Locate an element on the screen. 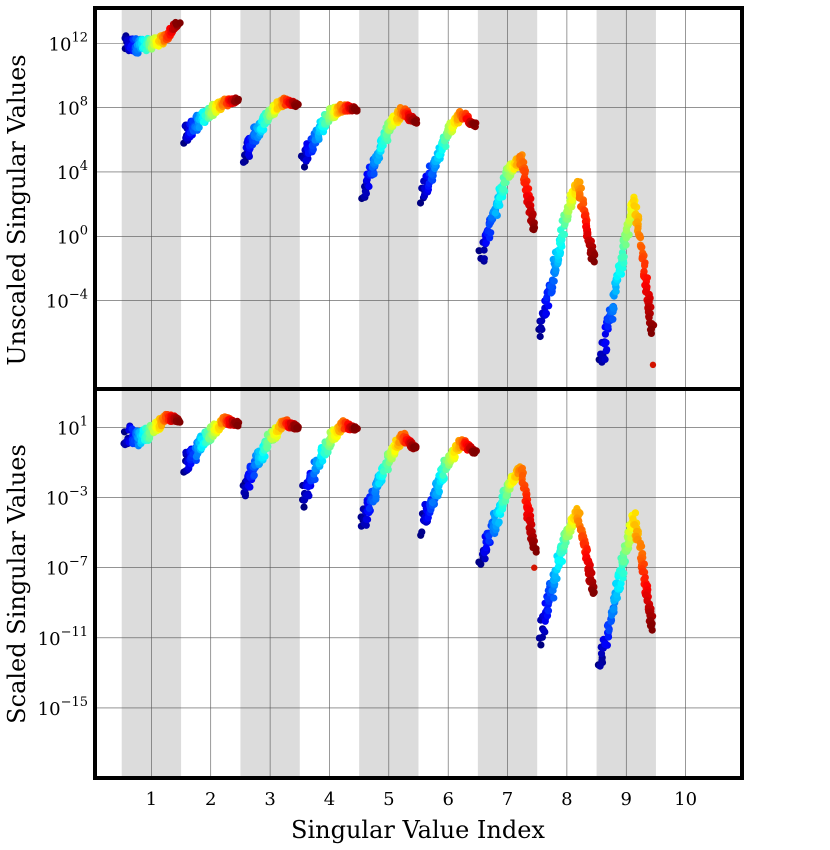  x-tick-label: 8 is located at coordinates (566, 799).